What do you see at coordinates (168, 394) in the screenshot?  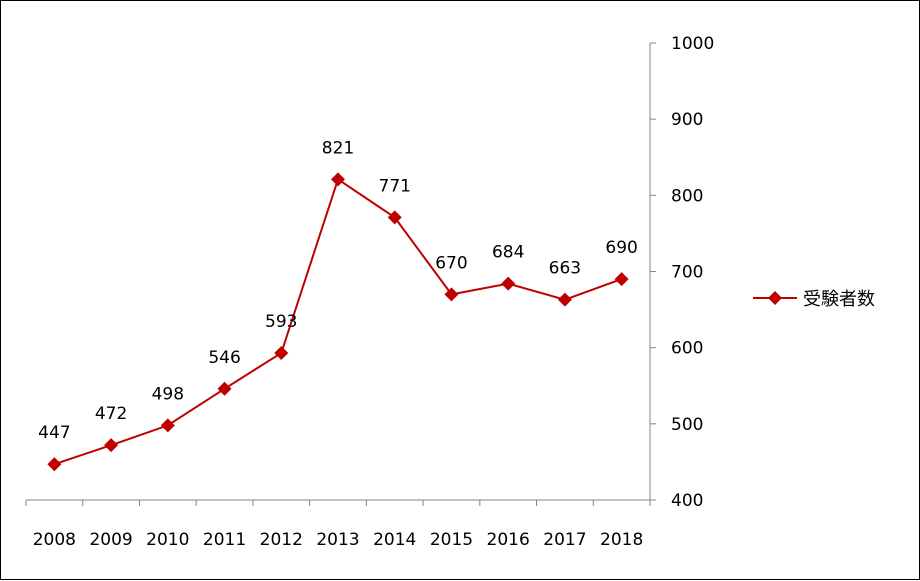 I see `data-label: 498` at bounding box center [168, 394].